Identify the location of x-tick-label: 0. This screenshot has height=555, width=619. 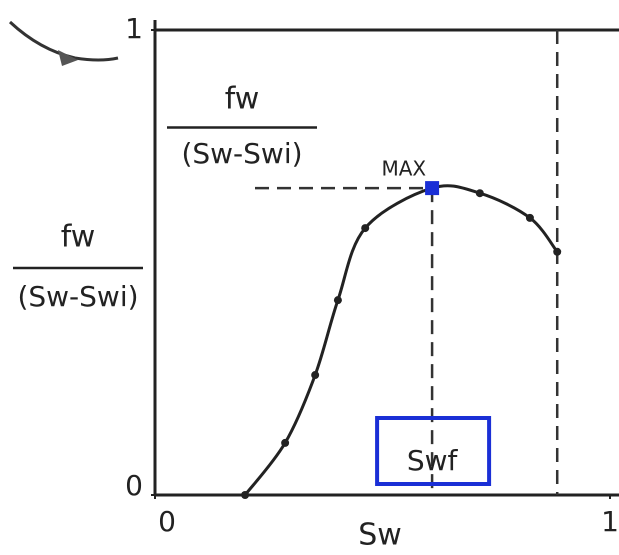
(167, 521).